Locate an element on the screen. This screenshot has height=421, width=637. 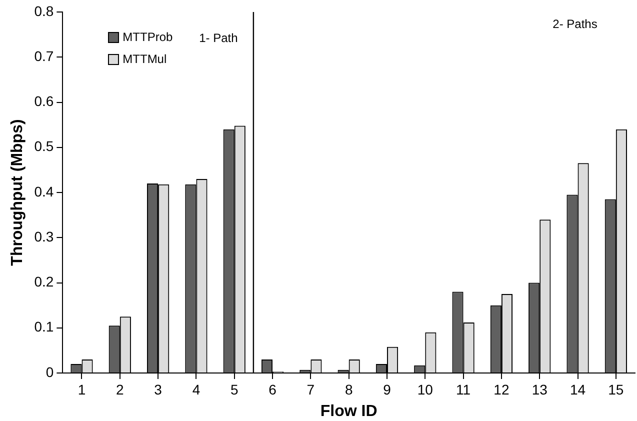
y-tick-label: 0.6 is located at coordinates (44, 101).